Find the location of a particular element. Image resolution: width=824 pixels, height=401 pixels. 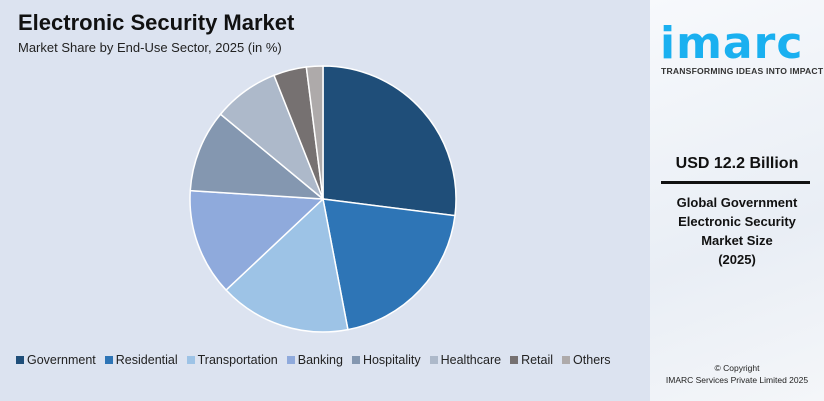

copyright-company: IMARC Services Private Limited 2025 is located at coordinates (737, 380).